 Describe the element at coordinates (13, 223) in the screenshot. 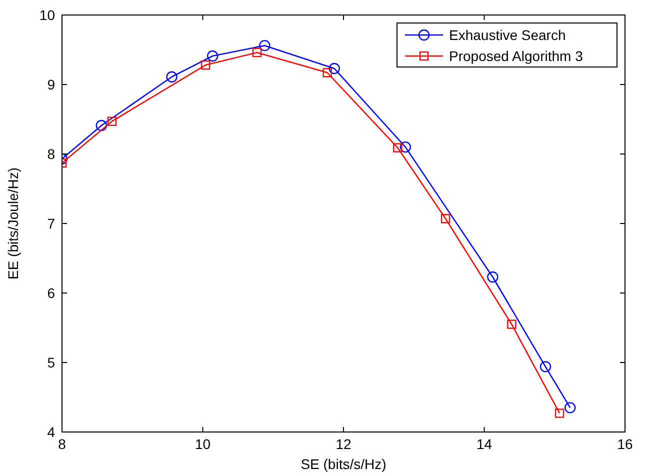

I see `y-axis-title: EE (bits/Joule/Hz)` at that location.